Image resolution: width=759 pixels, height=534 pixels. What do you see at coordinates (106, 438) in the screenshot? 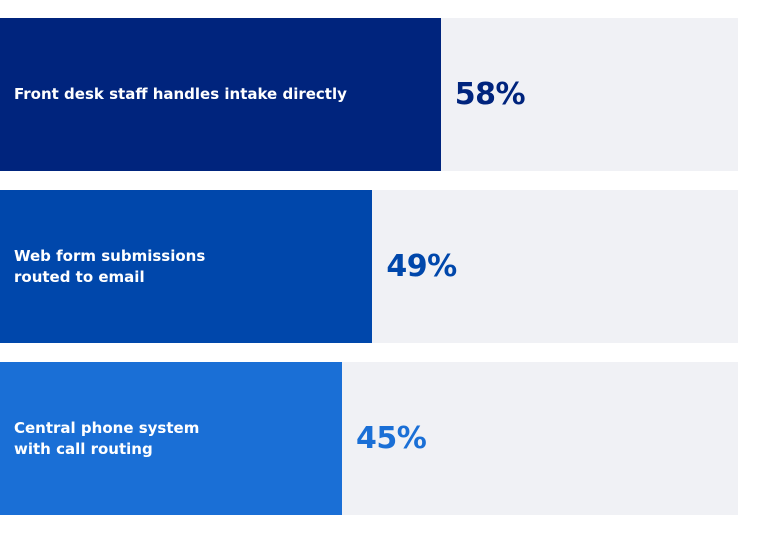
I see `category-label: Central phone system with call routing` at bounding box center [106, 438].